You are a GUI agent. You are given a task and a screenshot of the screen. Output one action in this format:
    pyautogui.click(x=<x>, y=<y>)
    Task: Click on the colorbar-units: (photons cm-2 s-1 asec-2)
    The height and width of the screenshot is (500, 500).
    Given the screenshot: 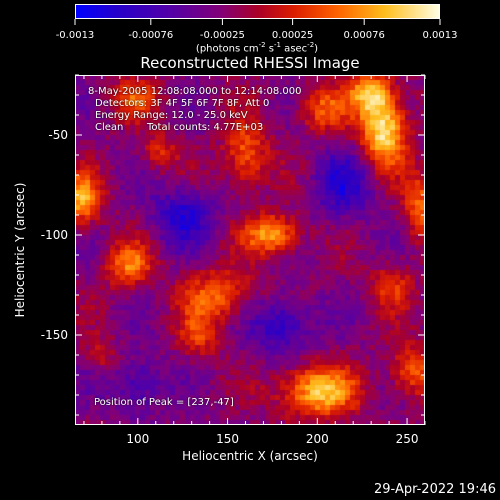 What is the action you would take?
    pyautogui.click(x=257, y=48)
    